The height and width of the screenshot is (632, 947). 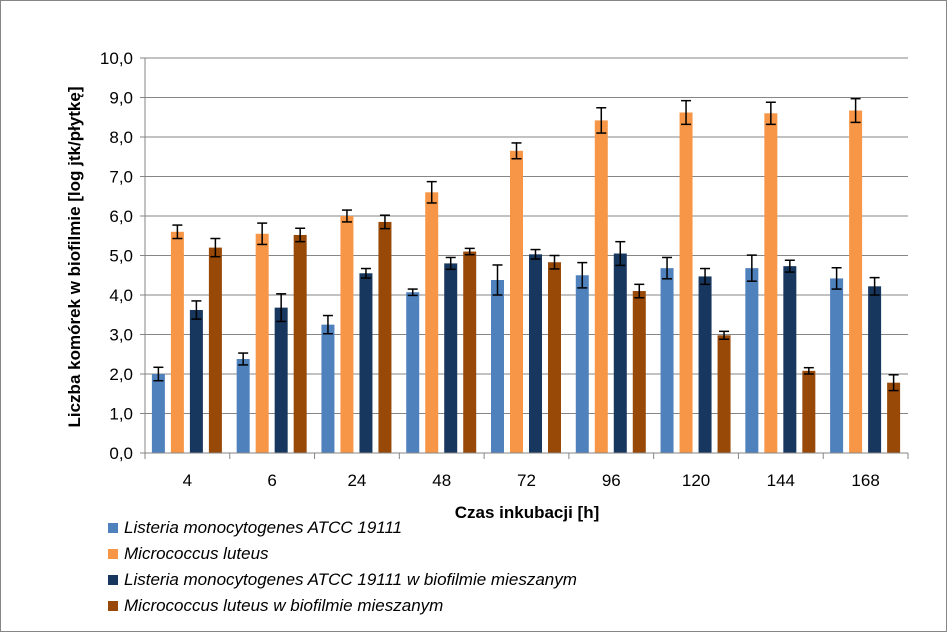 What do you see at coordinates (121, 335) in the screenshot?
I see `y-tick-label: 3,0` at bounding box center [121, 335].